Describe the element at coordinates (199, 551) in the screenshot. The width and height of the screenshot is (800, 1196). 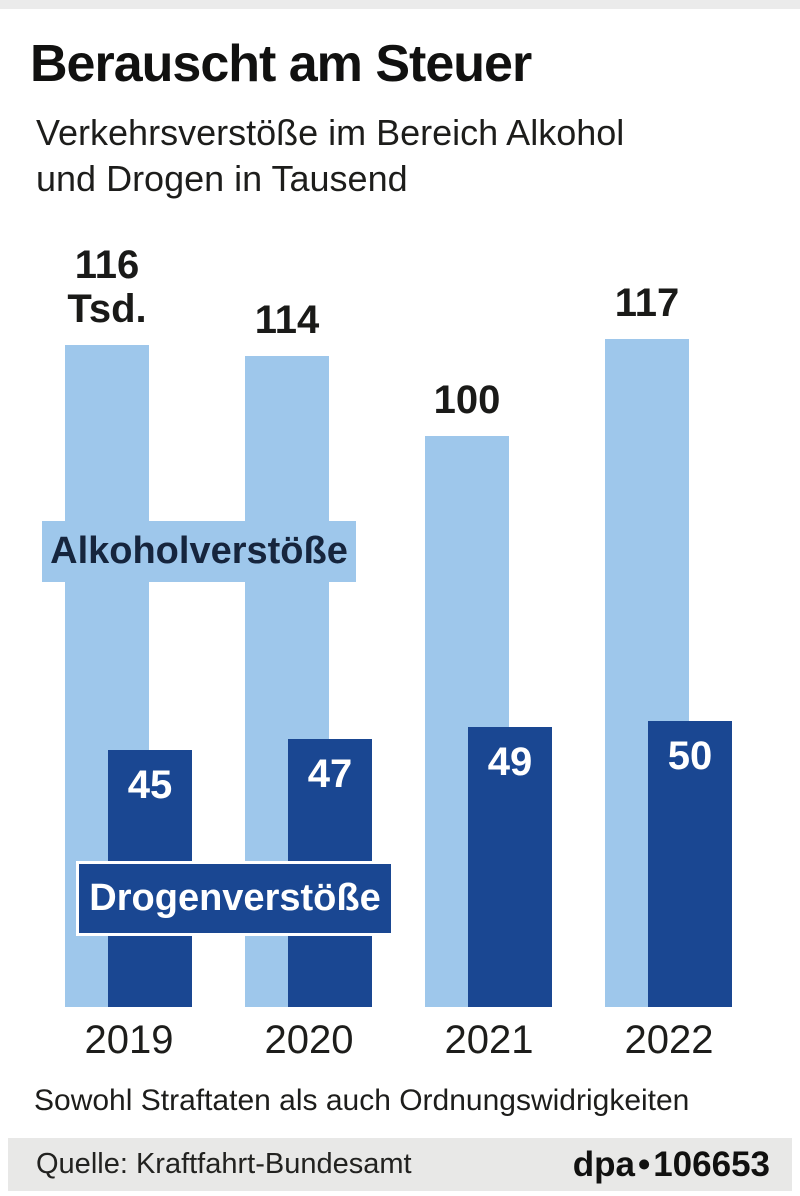
I see `series-label-alkoholverstoesse: Alkoholverstöße` at that location.